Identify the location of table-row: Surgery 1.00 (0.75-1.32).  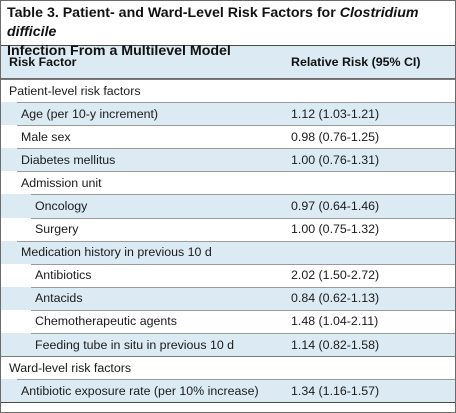
(228, 229).